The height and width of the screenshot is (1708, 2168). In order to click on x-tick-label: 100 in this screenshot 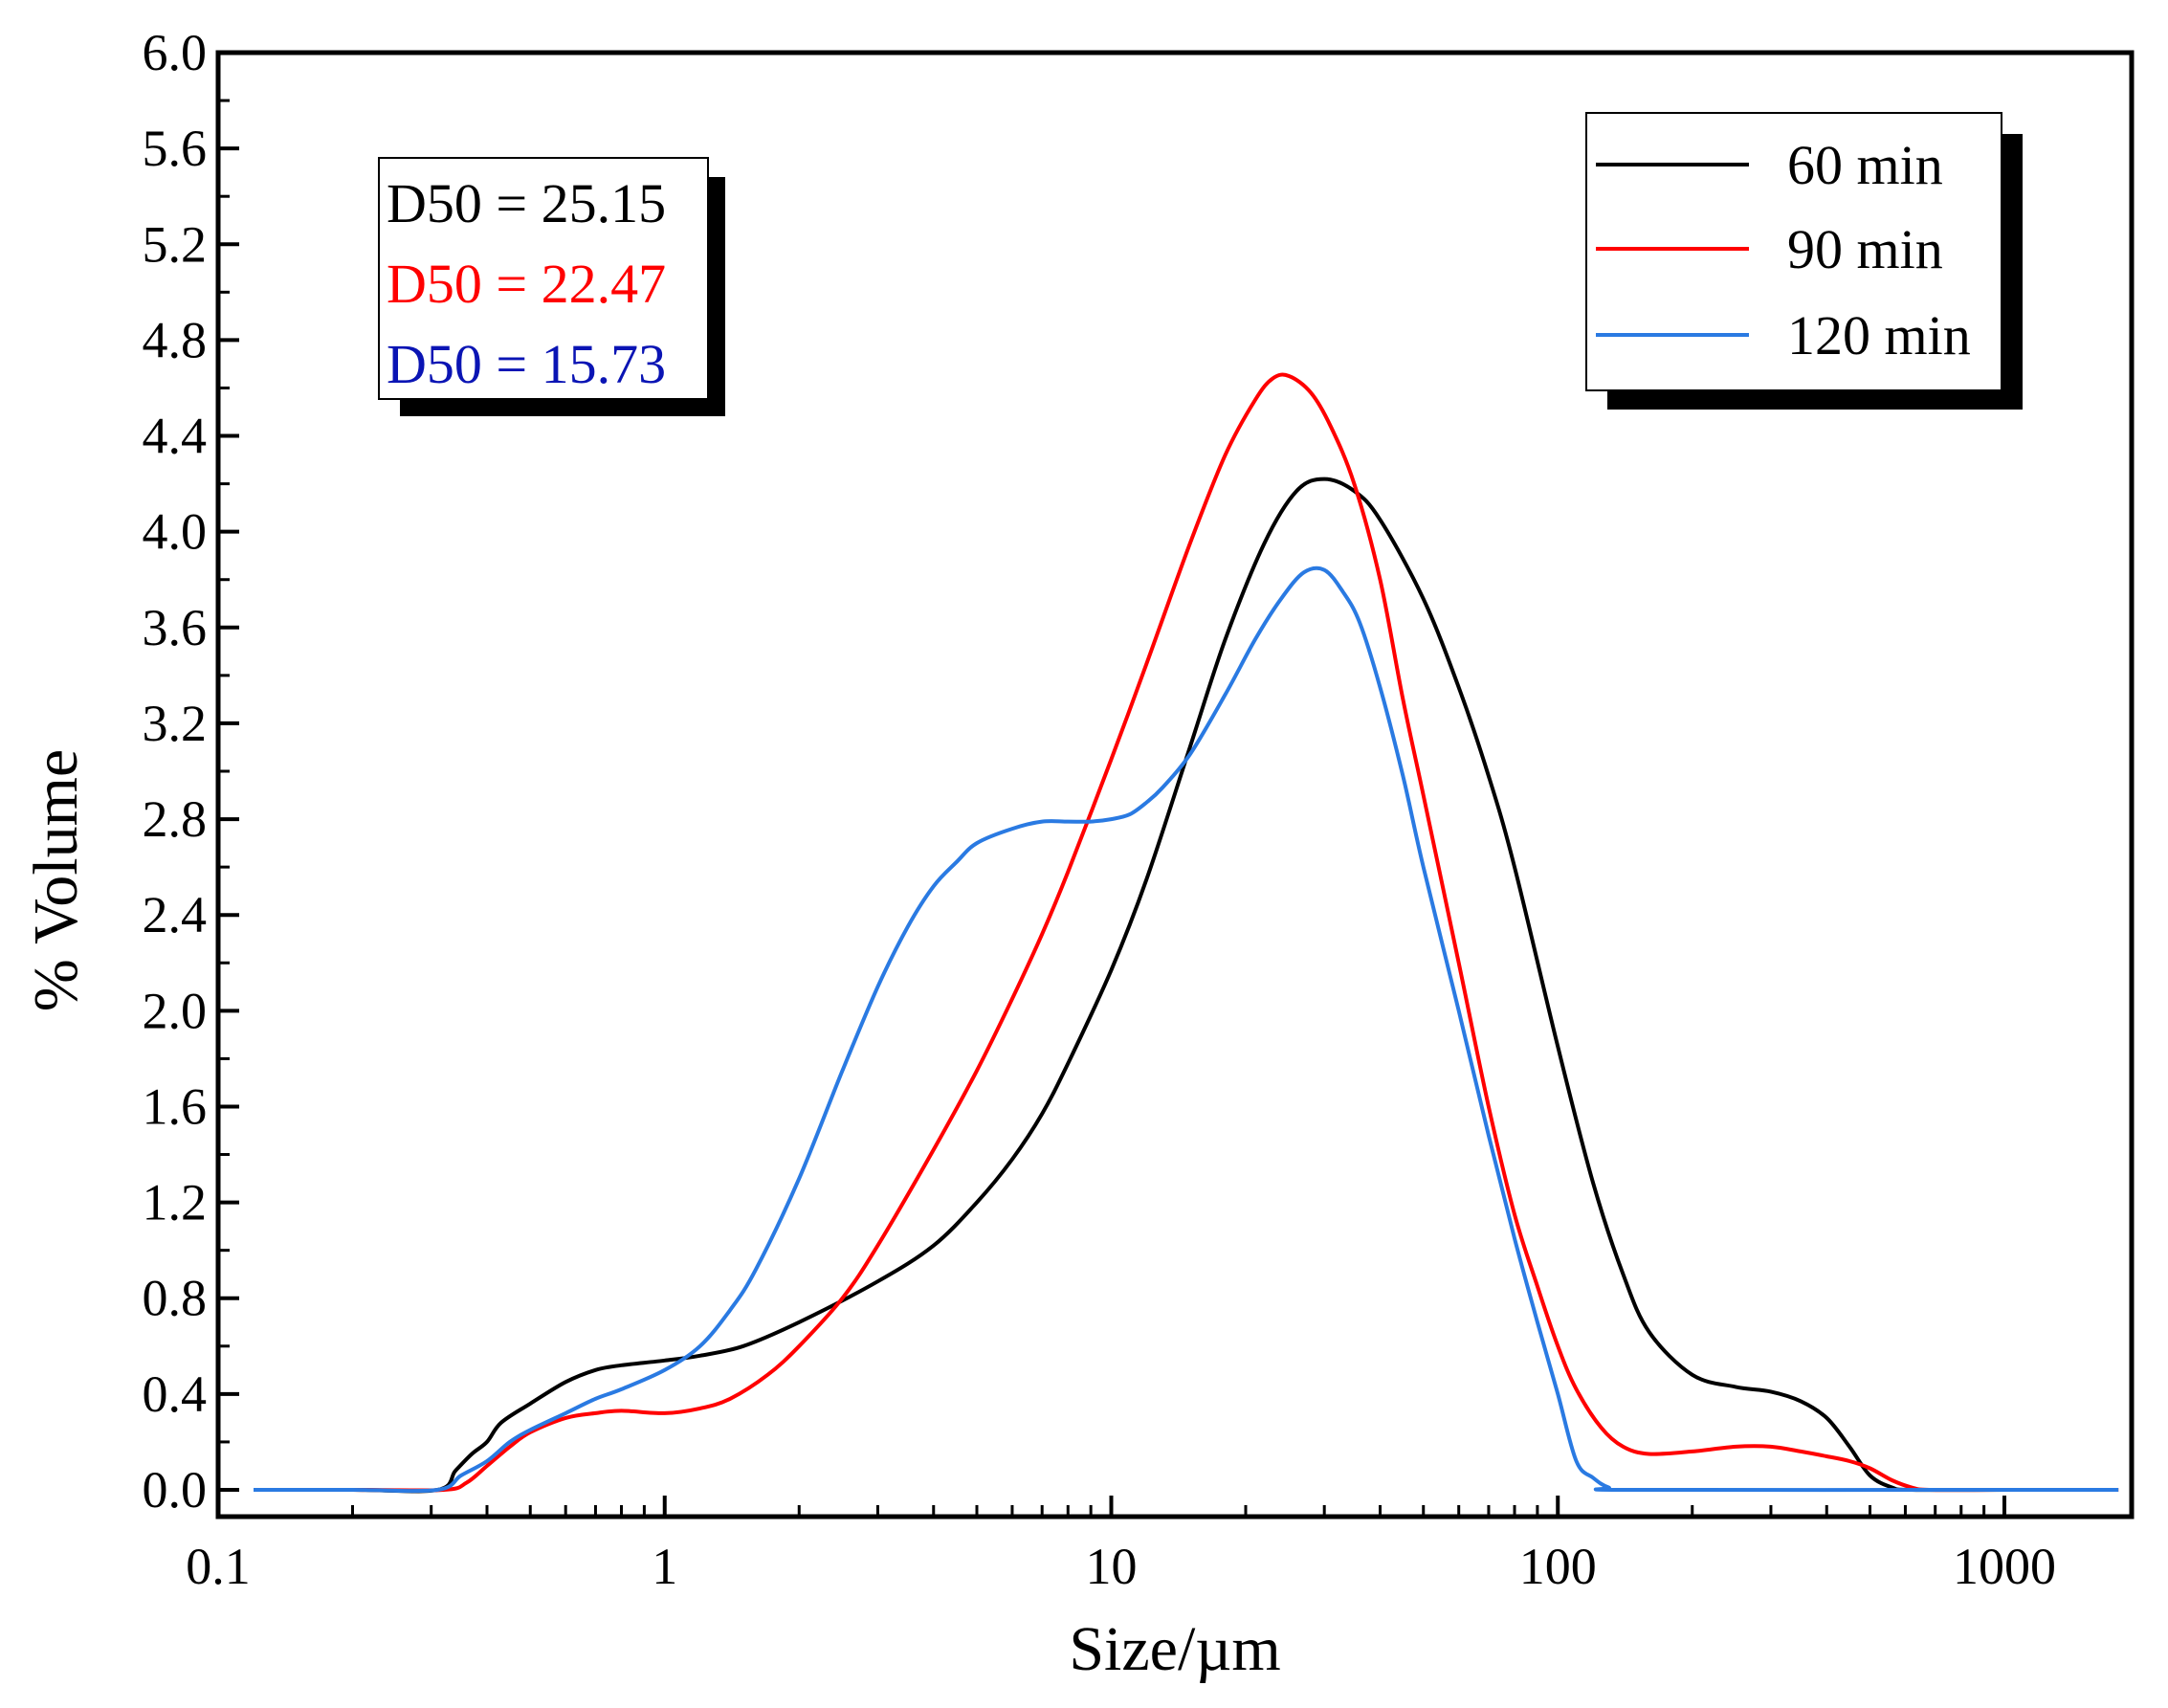, I will do `click(1558, 1567)`.